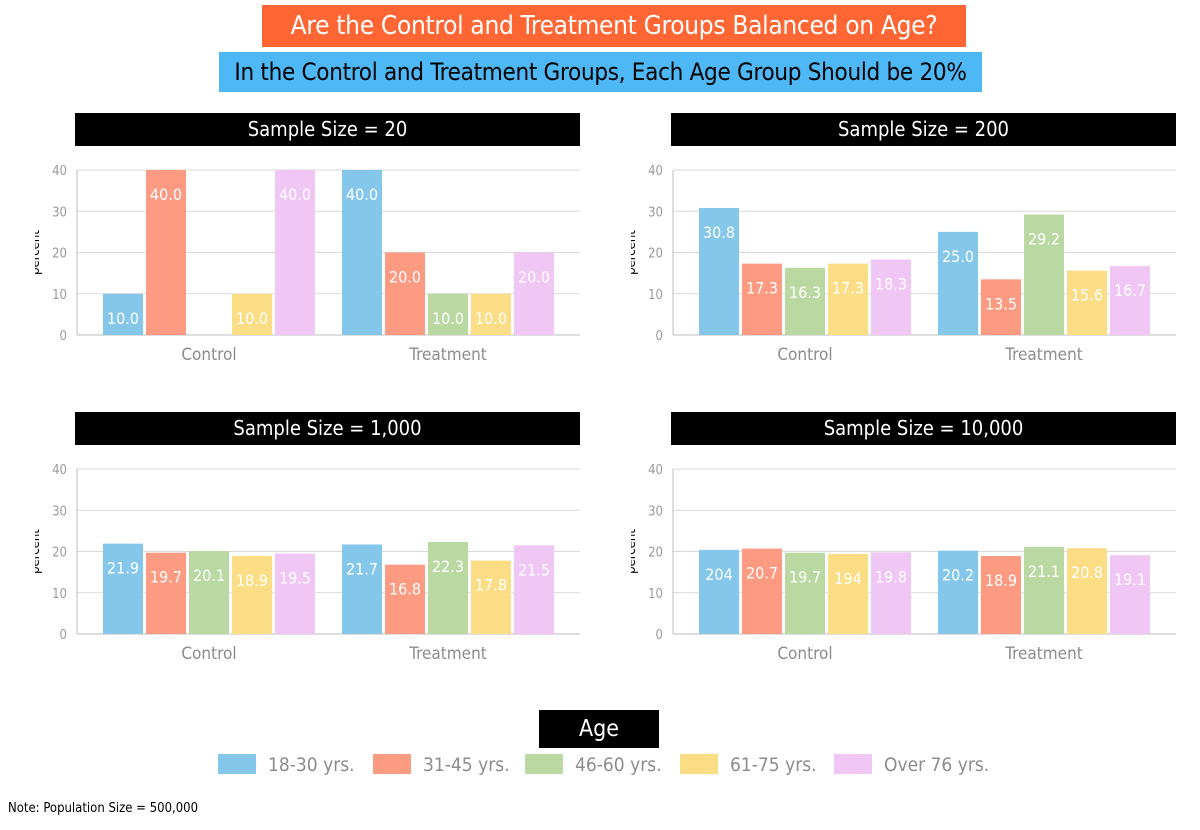 This screenshot has height=830, width=1200. What do you see at coordinates (491, 585) in the screenshot?
I see `bar-value-label: 17.8` at bounding box center [491, 585].